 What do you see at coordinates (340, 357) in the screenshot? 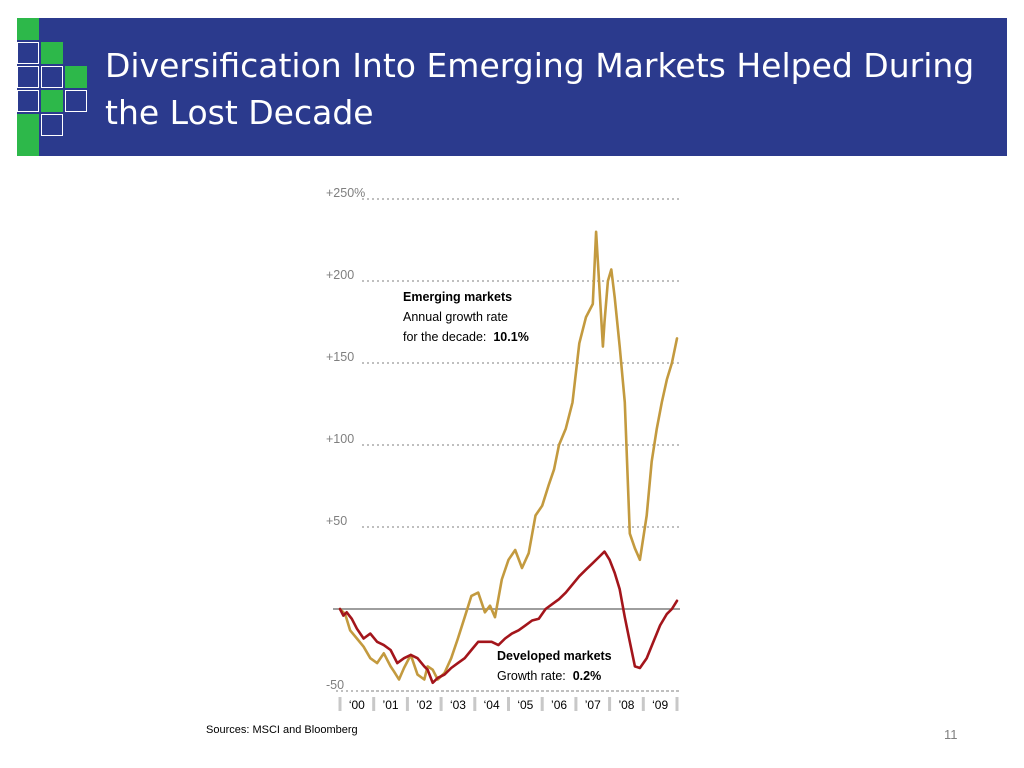
I see `y-tick-label: +150` at bounding box center [340, 357].